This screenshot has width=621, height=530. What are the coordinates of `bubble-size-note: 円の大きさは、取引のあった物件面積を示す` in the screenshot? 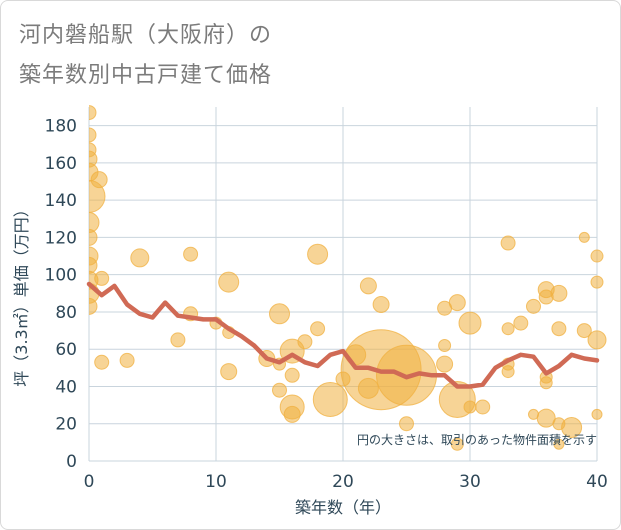 It's located at (477, 439).